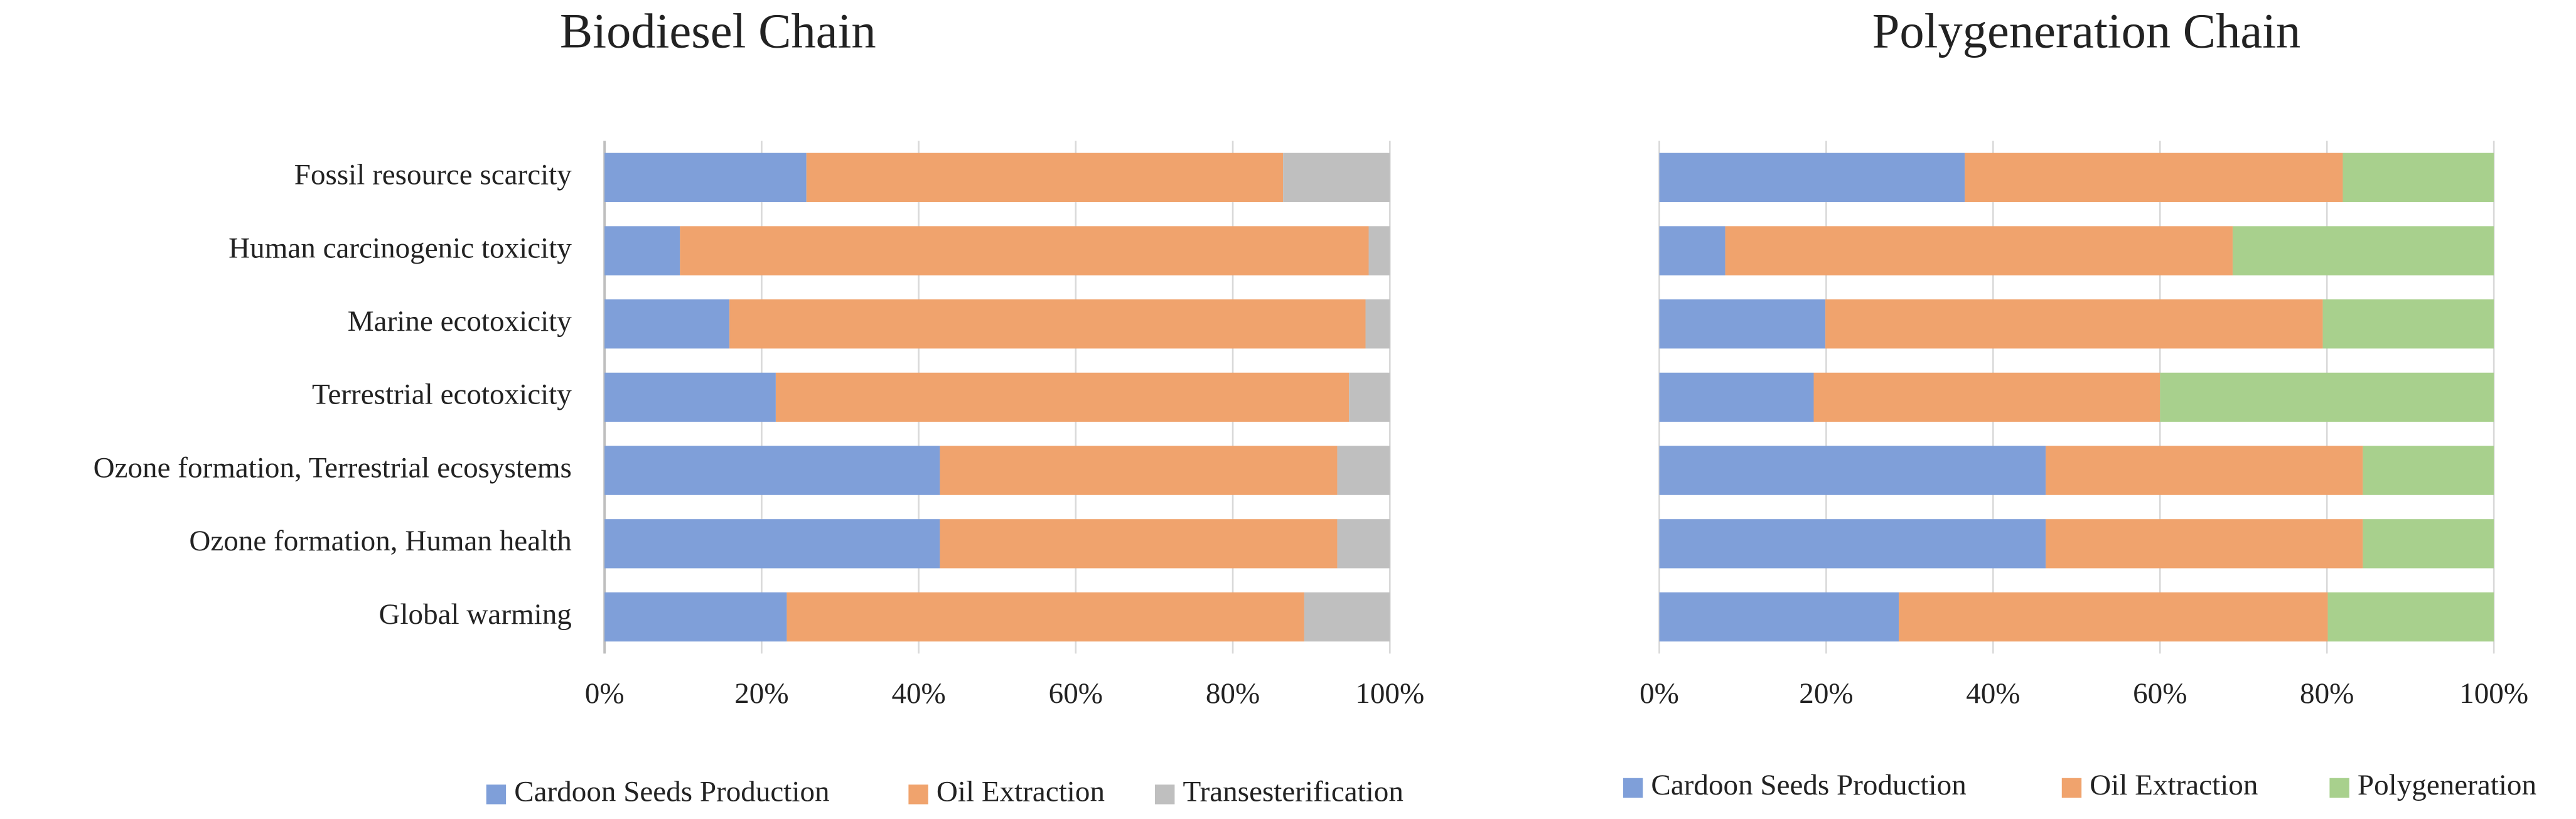  Describe the element at coordinates (2447, 785) in the screenshot. I see `legend-label: Polygeneration` at that location.